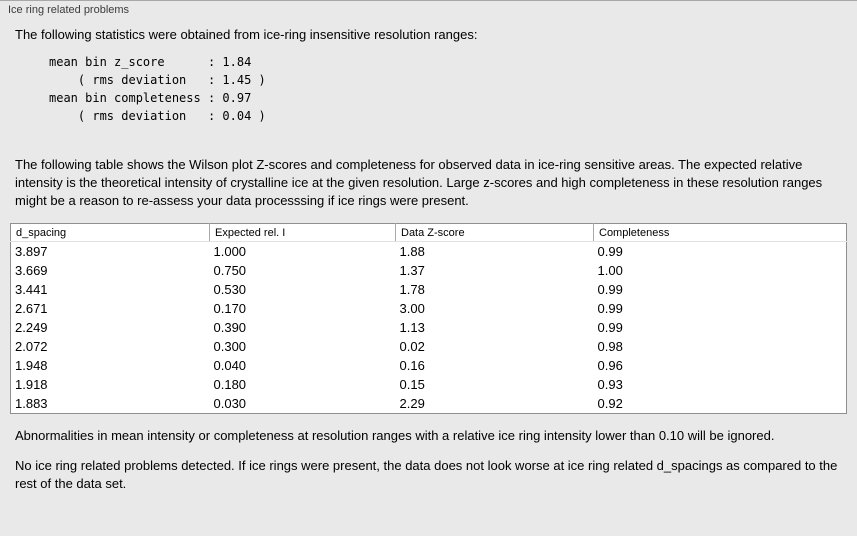  What do you see at coordinates (412, 327) in the screenshot?
I see `table-cell: 1.13` at bounding box center [412, 327].